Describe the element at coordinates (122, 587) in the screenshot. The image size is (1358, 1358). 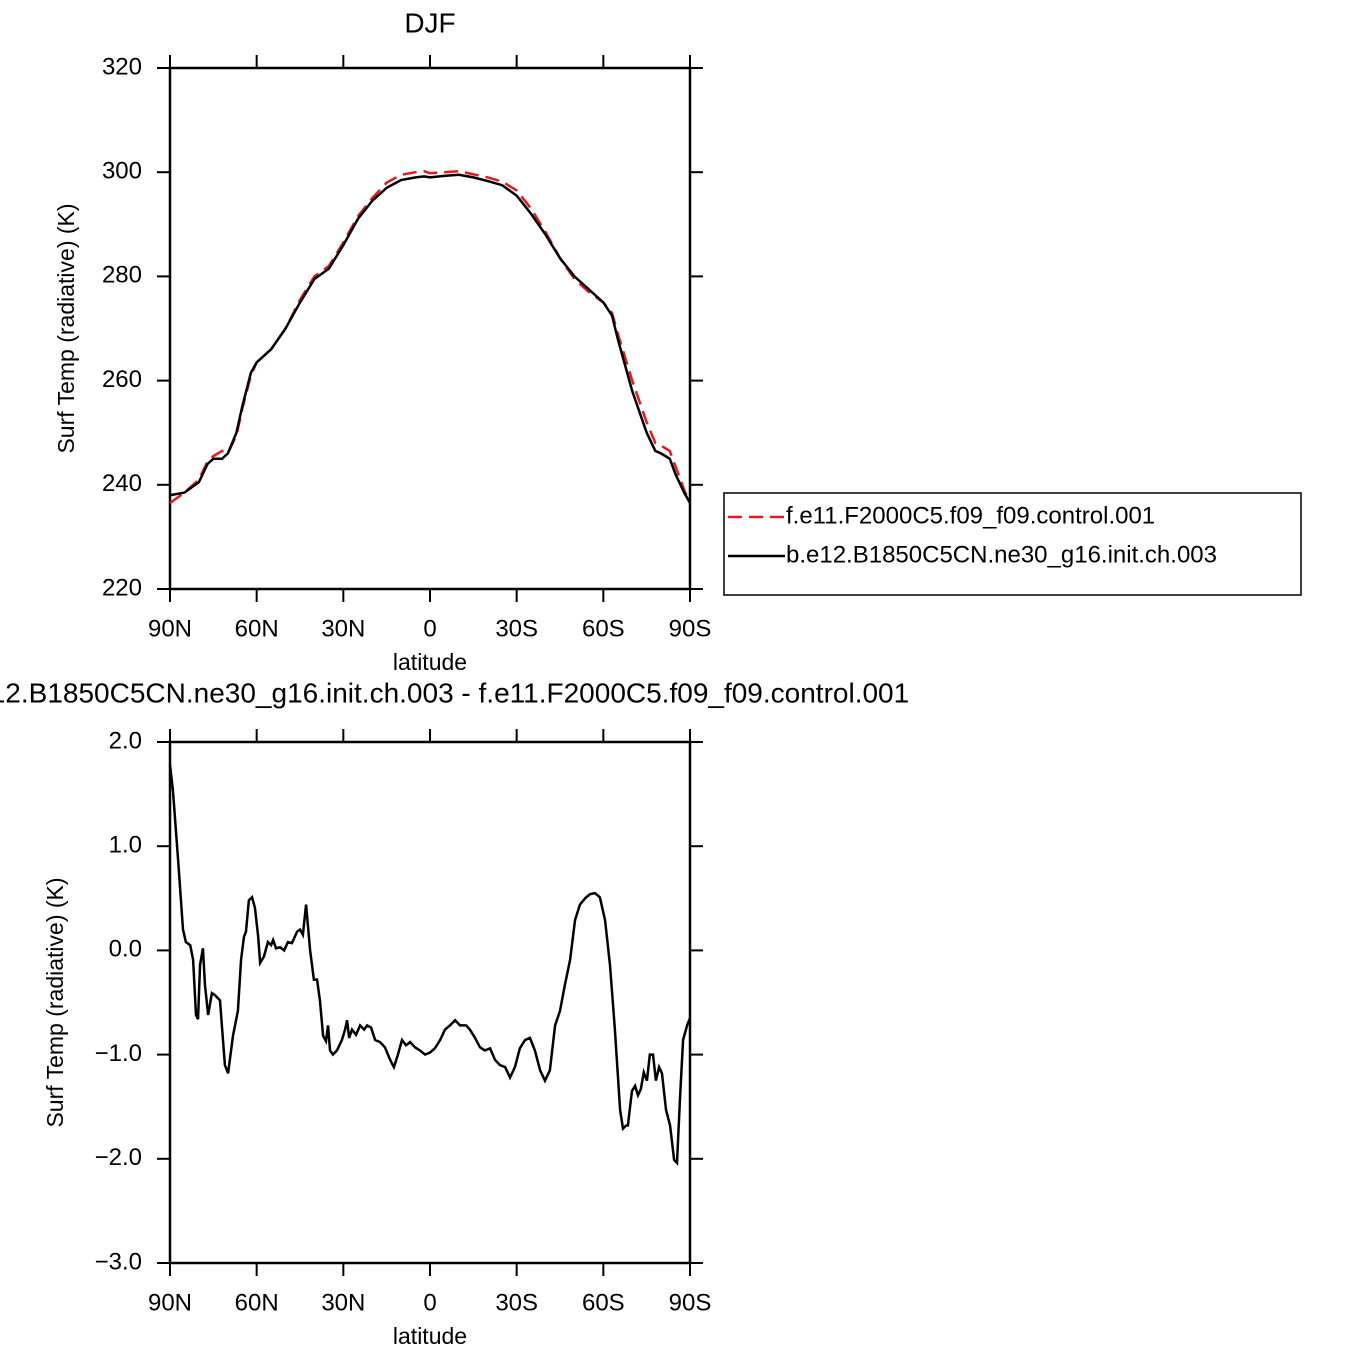
I see `y-tick-label: 220` at that location.